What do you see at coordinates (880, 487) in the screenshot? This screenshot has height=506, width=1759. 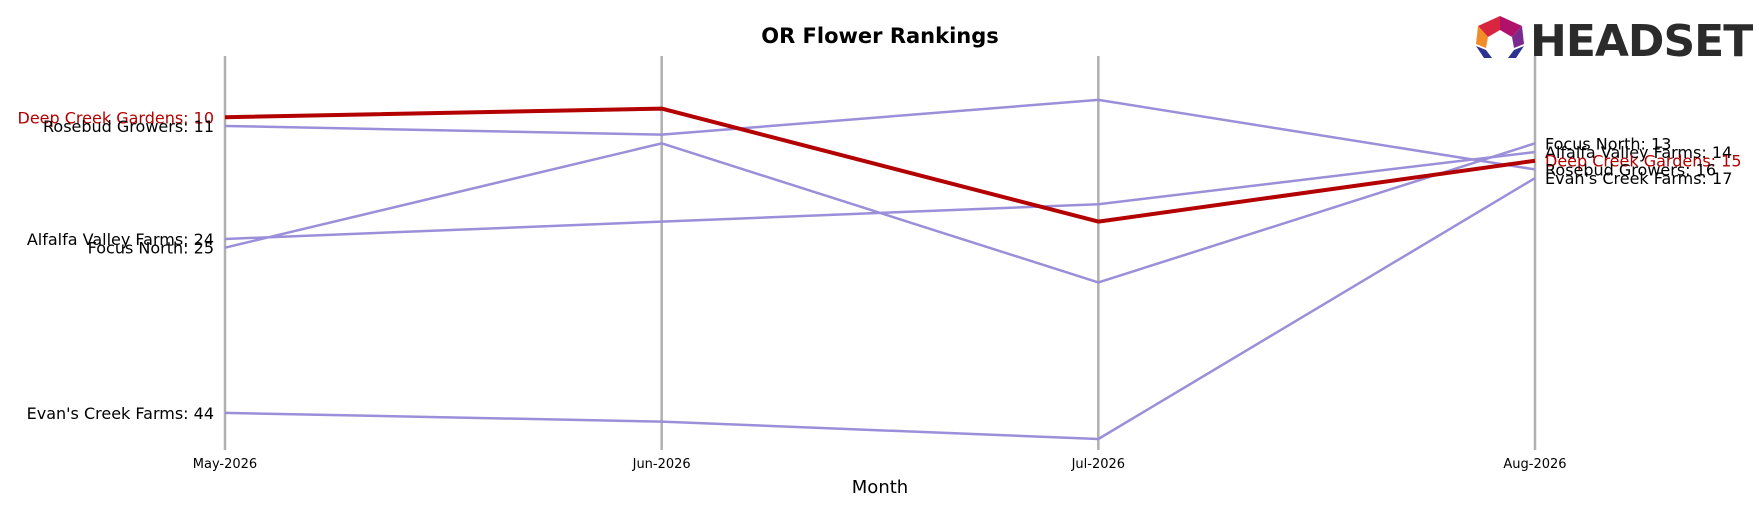 I see `x-axis-label: Month` at bounding box center [880, 487].